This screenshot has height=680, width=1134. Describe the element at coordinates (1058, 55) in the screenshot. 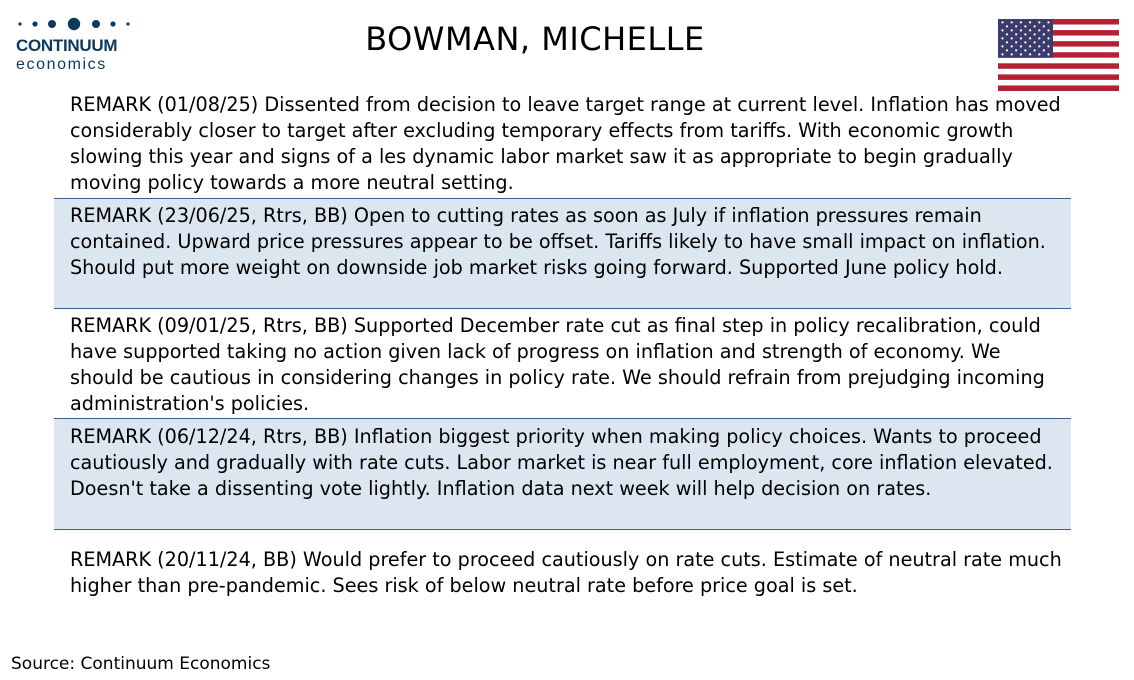

I see `us-flag-icon` at that location.